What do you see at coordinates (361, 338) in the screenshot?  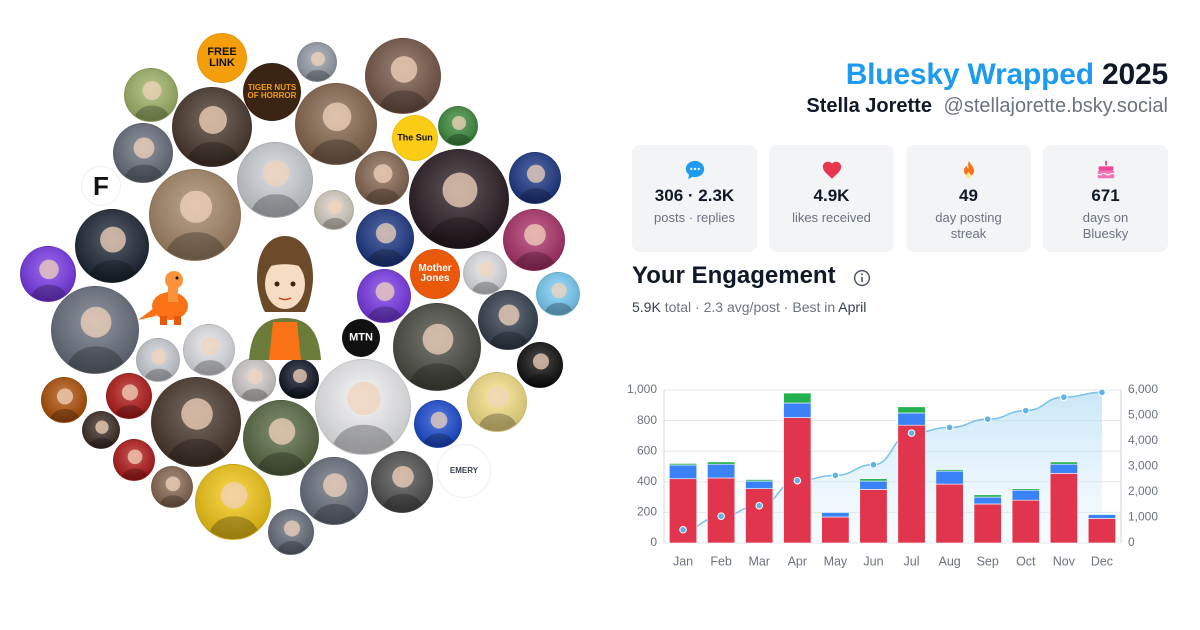 I see `follower-logo-avatar: MTN` at bounding box center [361, 338].